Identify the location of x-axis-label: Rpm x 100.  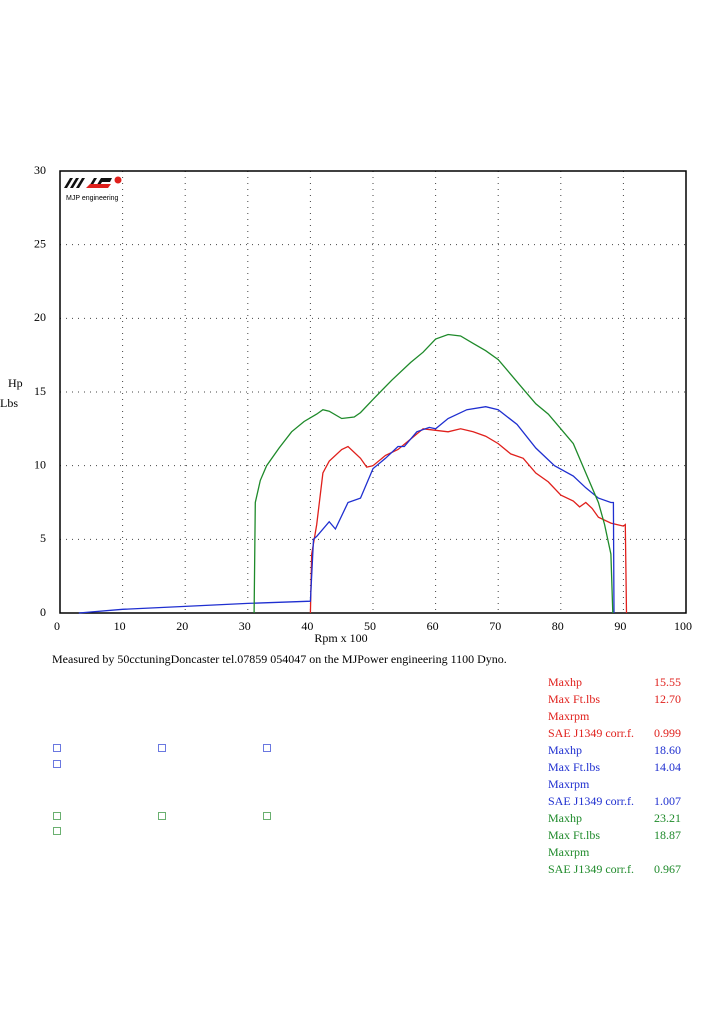
(340, 638).